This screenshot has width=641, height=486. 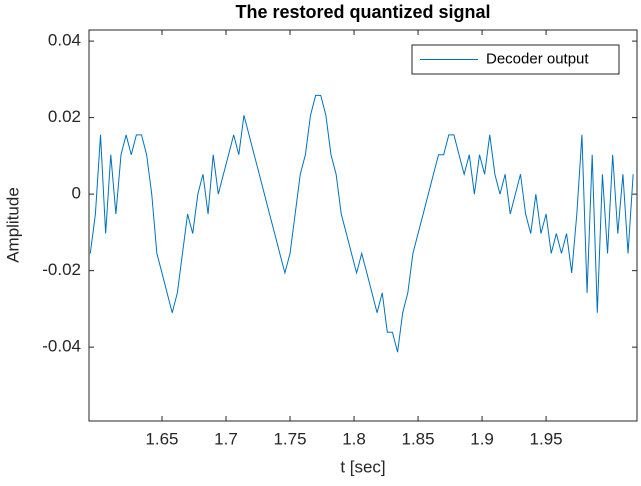 I want to click on x-tick-label: 1.85, so click(x=418, y=438).